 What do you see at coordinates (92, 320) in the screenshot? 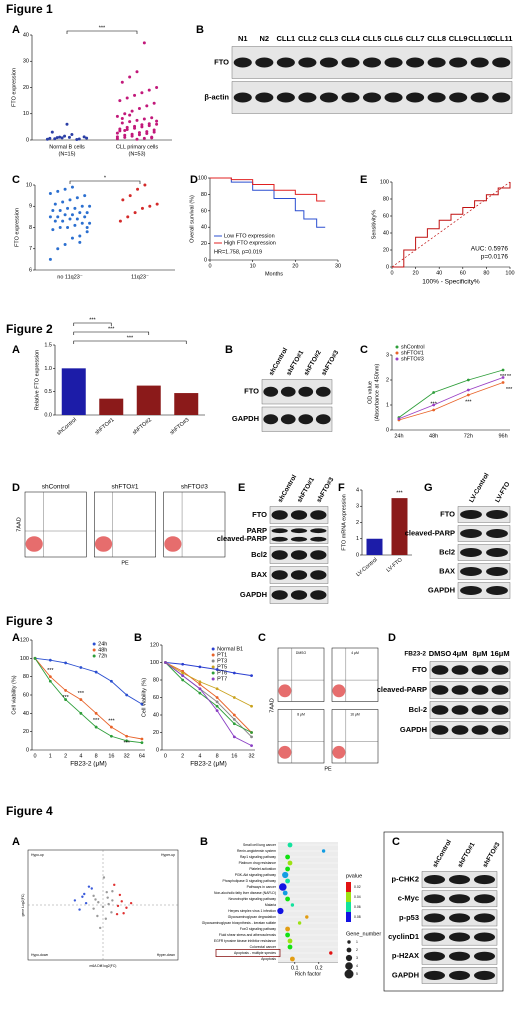
I see `significance-label: ***` at bounding box center [92, 320].